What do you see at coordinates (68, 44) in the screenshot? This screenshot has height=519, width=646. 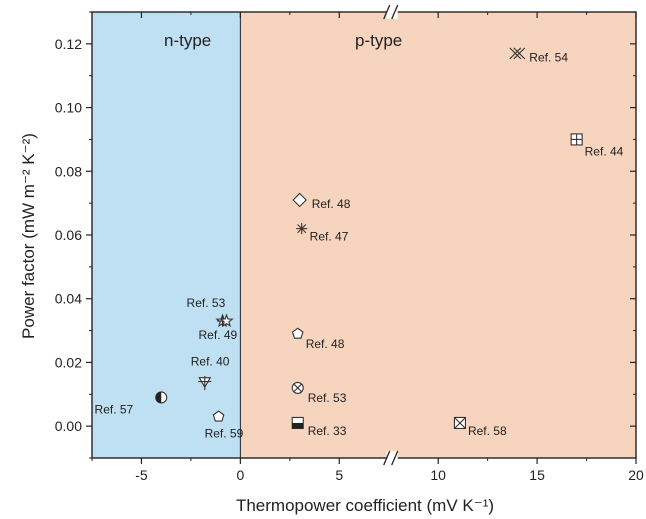 I see `y-tick-label: 0.12` at bounding box center [68, 44].